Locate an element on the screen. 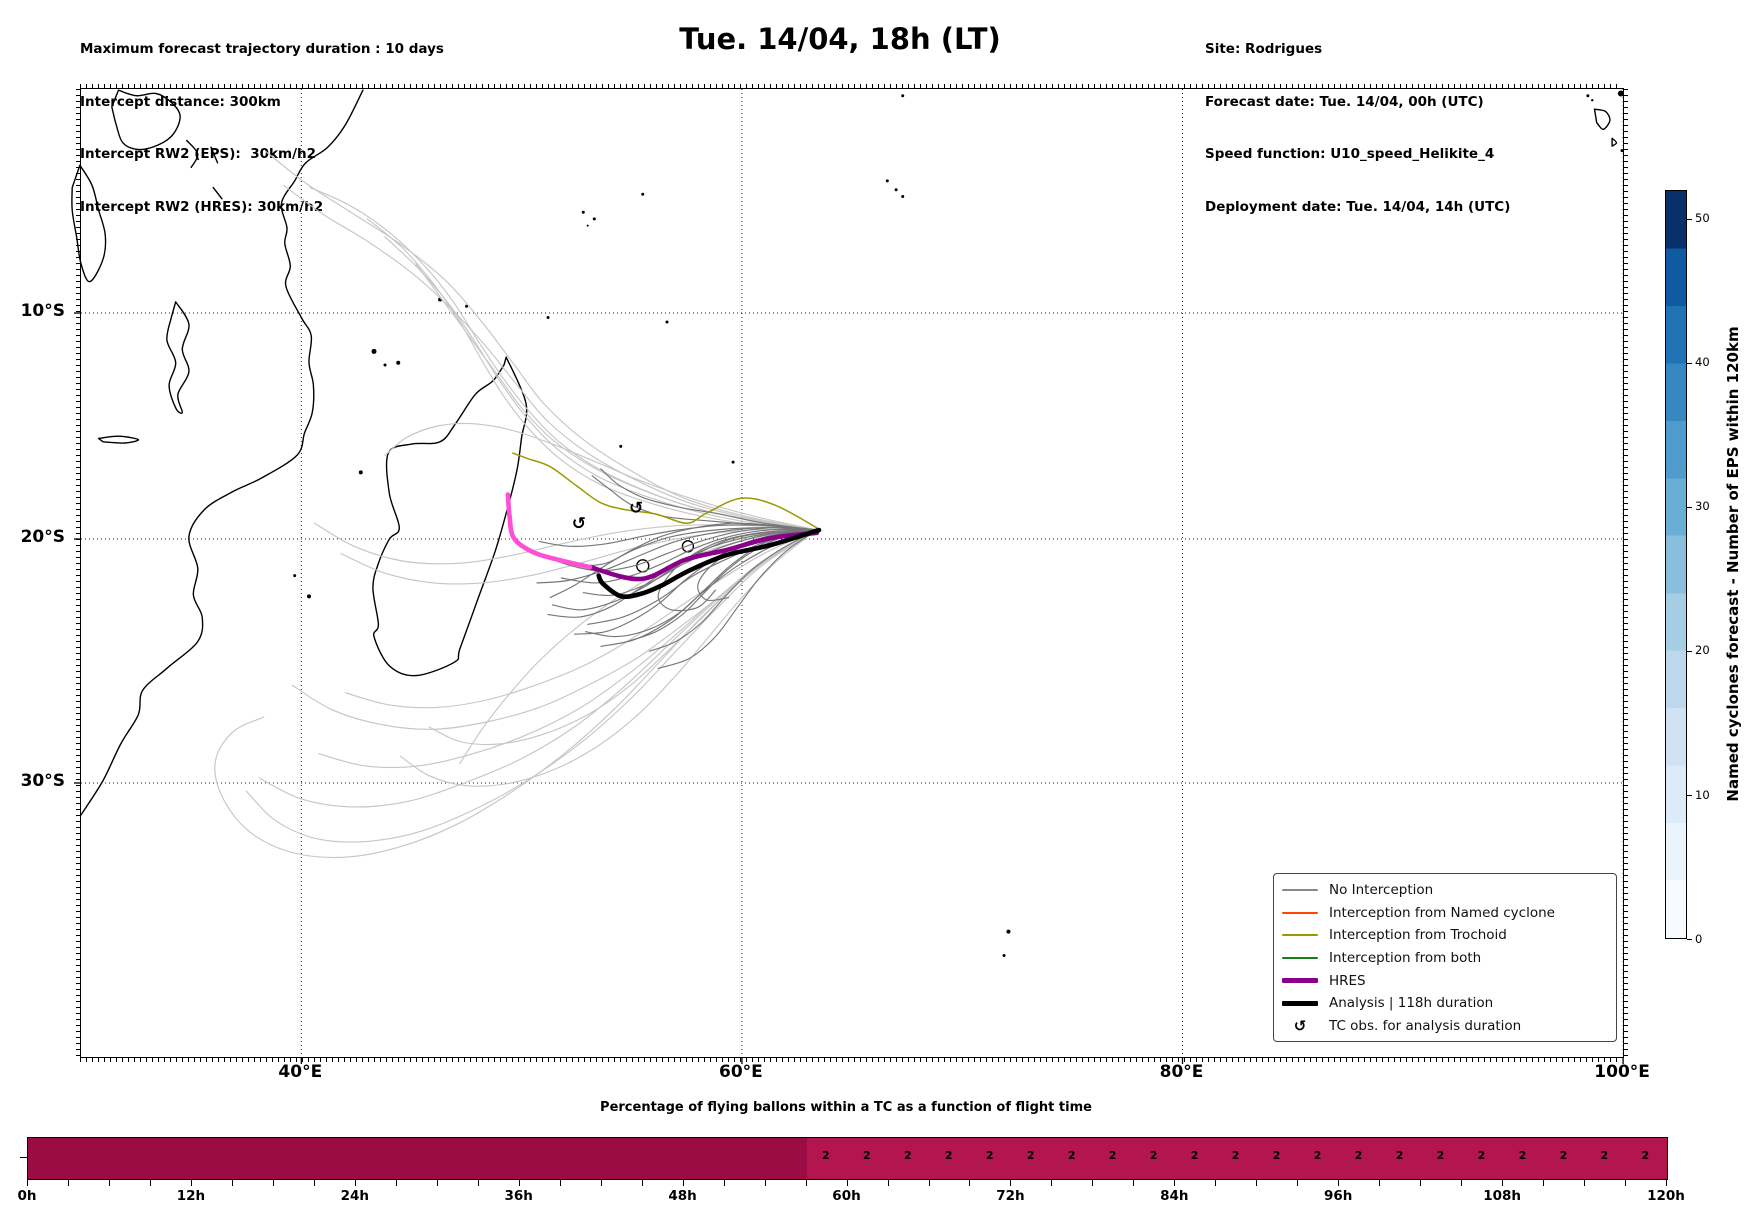  island-mauritius is located at coordinates (688, 546).